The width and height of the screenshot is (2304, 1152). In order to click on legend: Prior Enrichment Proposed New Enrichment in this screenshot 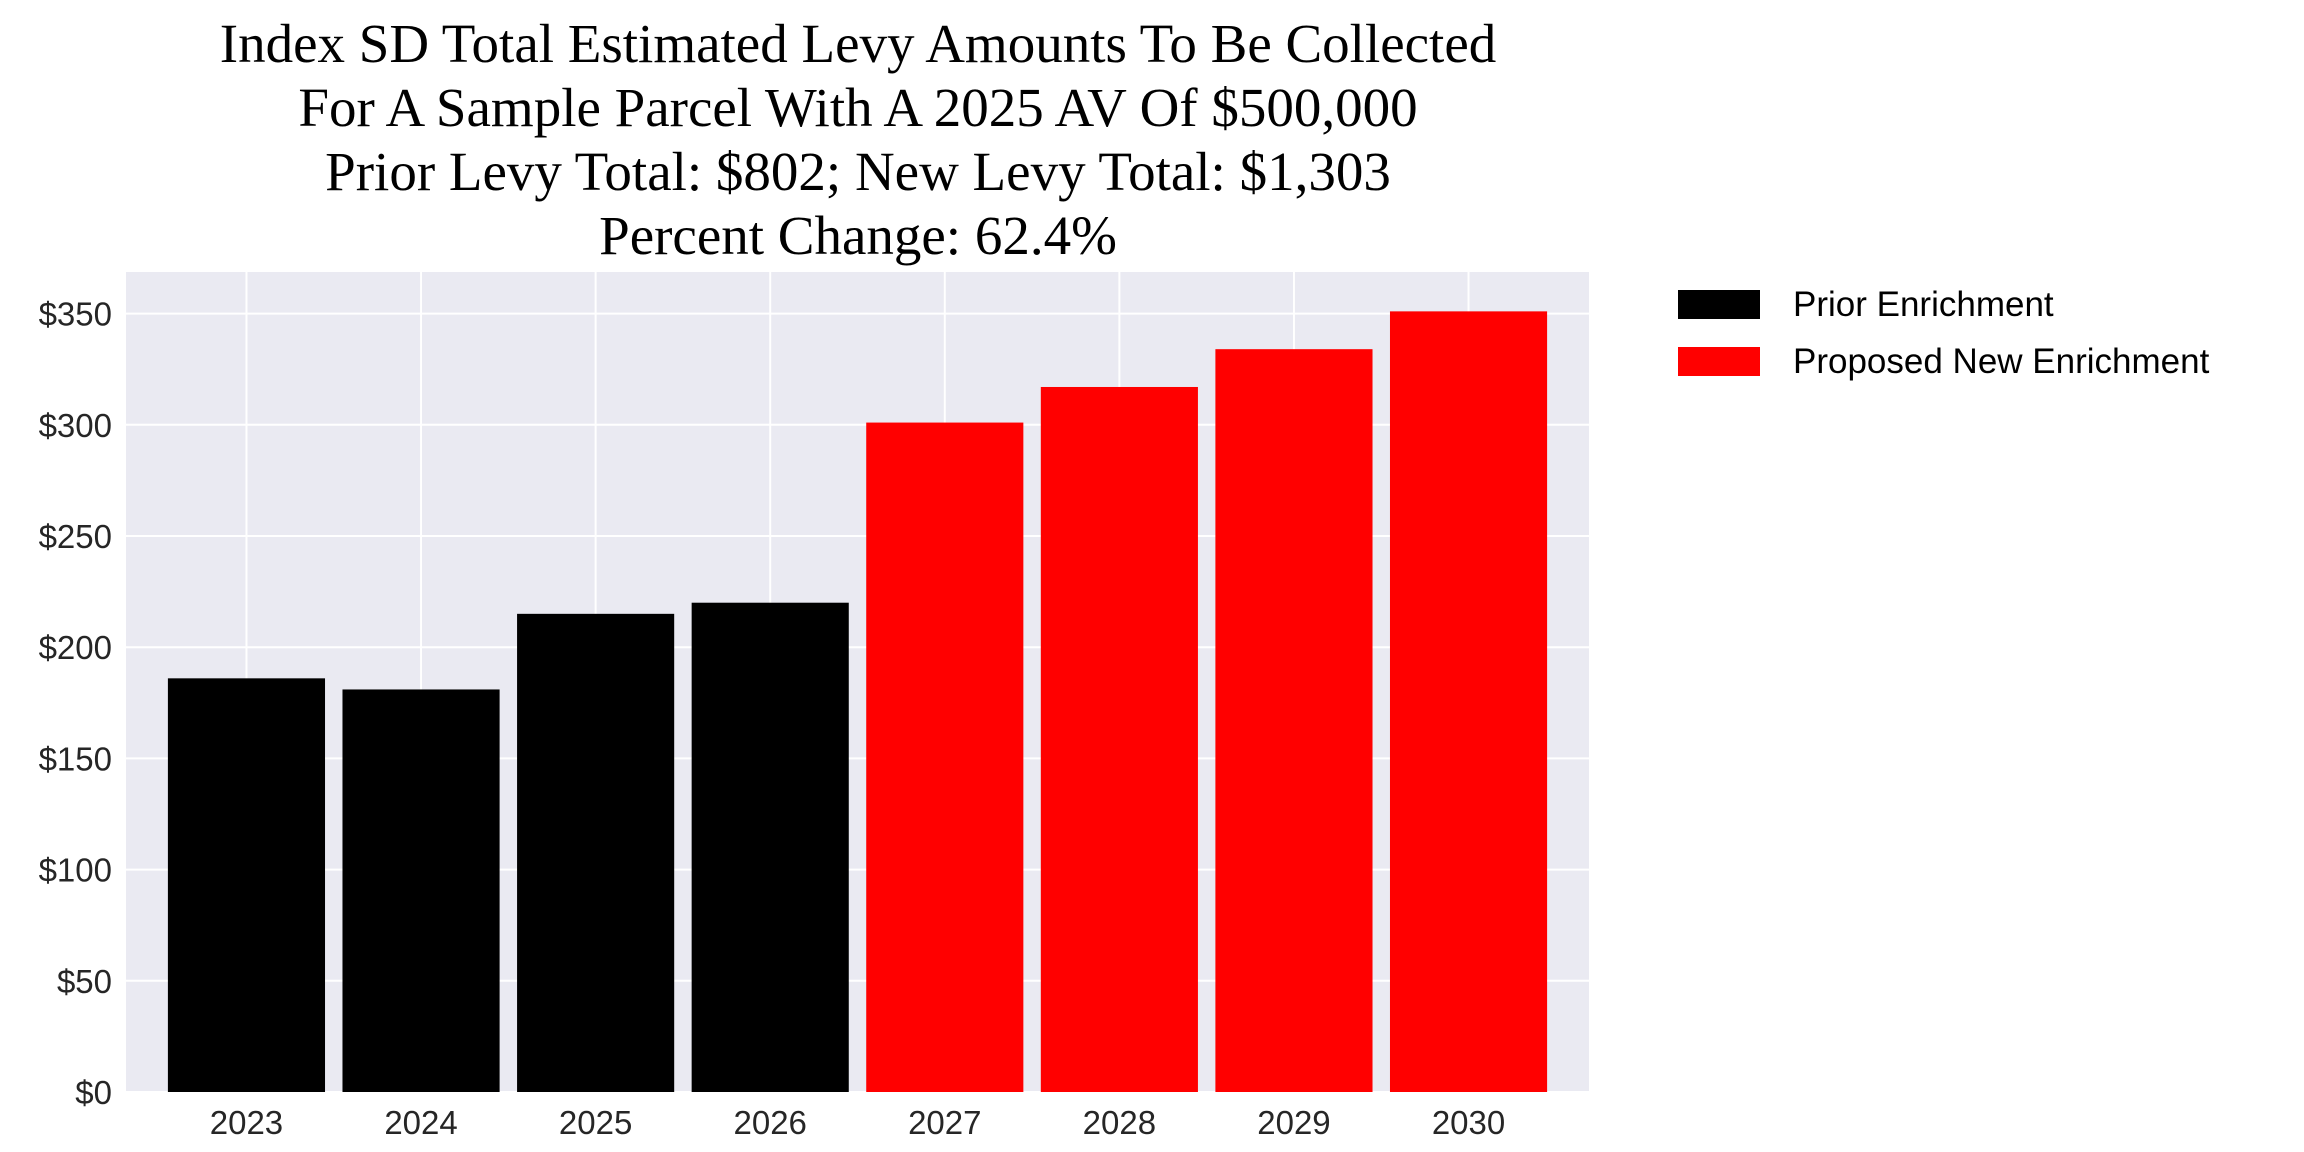, I will do `click(1944, 333)`.